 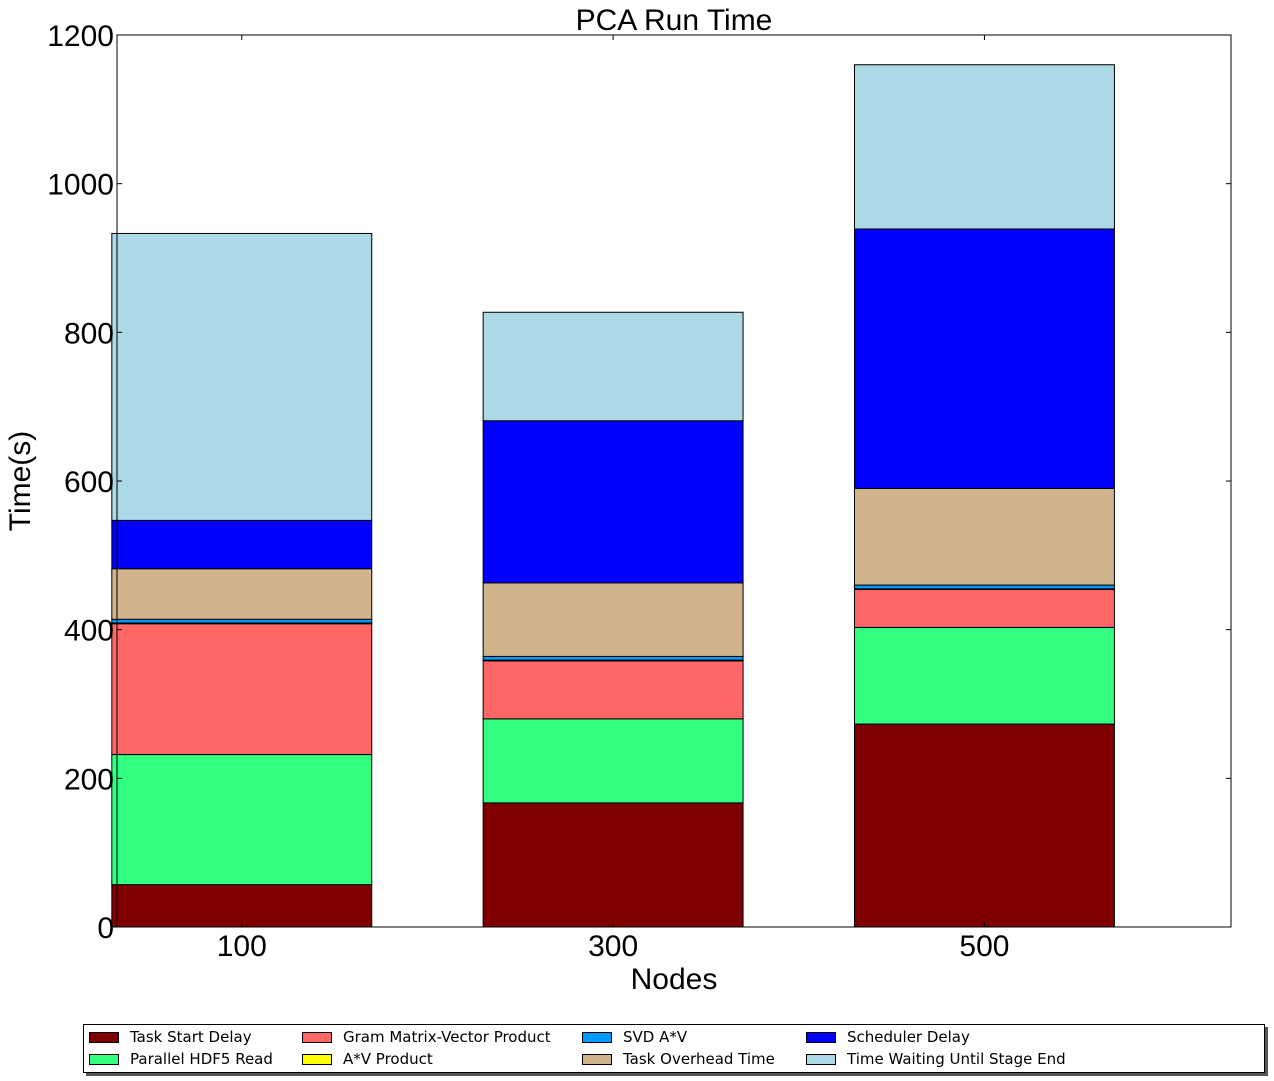 I want to click on legend-label: SVD A*V, so click(x=655, y=1037).